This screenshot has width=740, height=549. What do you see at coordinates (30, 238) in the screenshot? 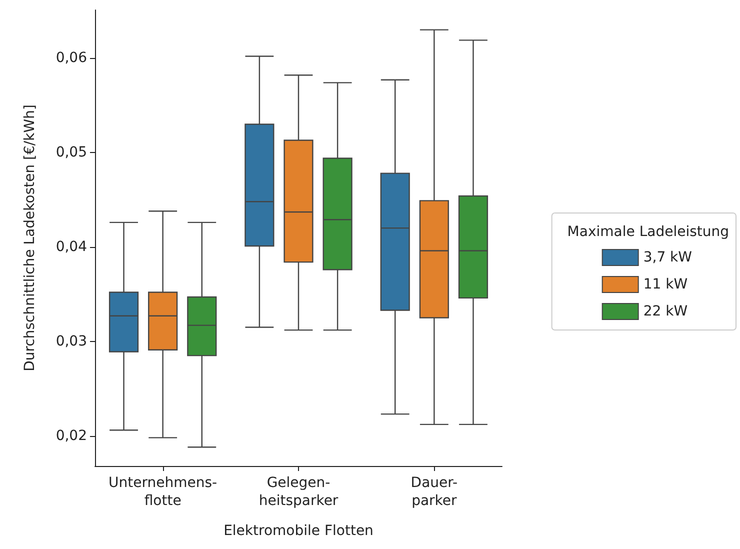
I see `y-axis-title: Durchschnittliche Ladekosten [€/kWh]` at bounding box center [30, 238].